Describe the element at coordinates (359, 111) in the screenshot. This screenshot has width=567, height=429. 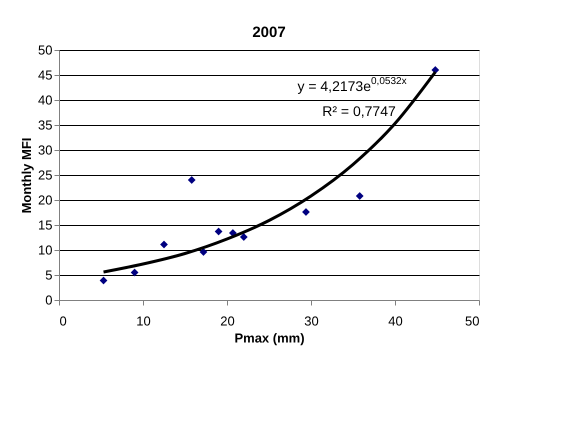
I see `annotation: R² = 0,7747` at that location.